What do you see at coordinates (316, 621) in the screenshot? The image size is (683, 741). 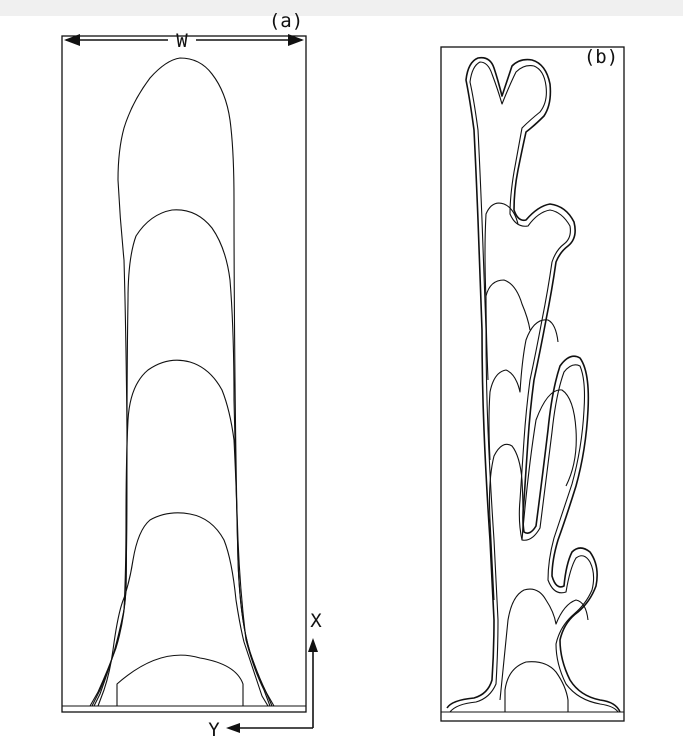 I see `axis-x-label: X` at bounding box center [316, 621].